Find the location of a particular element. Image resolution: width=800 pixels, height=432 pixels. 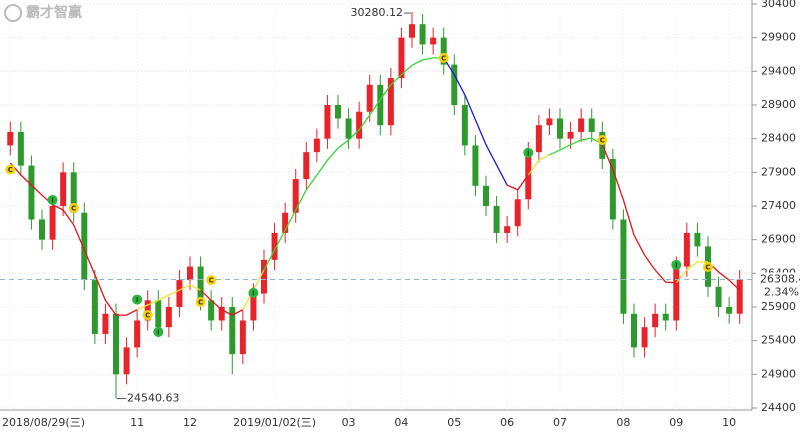

last-price-label: 26308.4 is located at coordinates (780, 279).